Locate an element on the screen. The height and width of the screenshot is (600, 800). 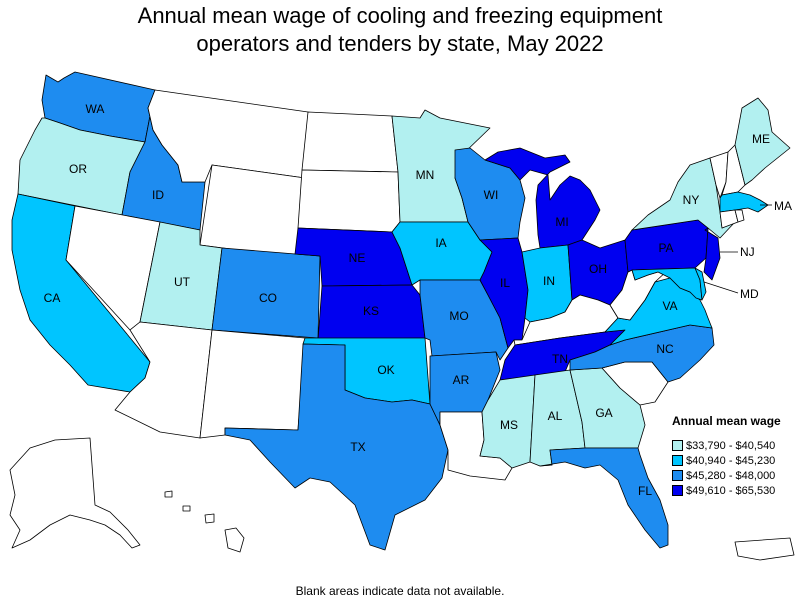
legend-item: $45,280 - $48,000 is located at coordinates (735, 475).